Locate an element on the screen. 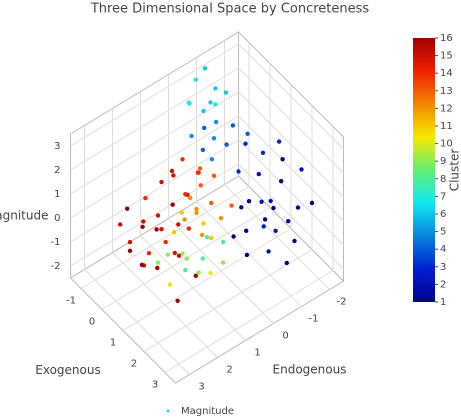  colorbar-tick-label: 11 is located at coordinates (446, 126).